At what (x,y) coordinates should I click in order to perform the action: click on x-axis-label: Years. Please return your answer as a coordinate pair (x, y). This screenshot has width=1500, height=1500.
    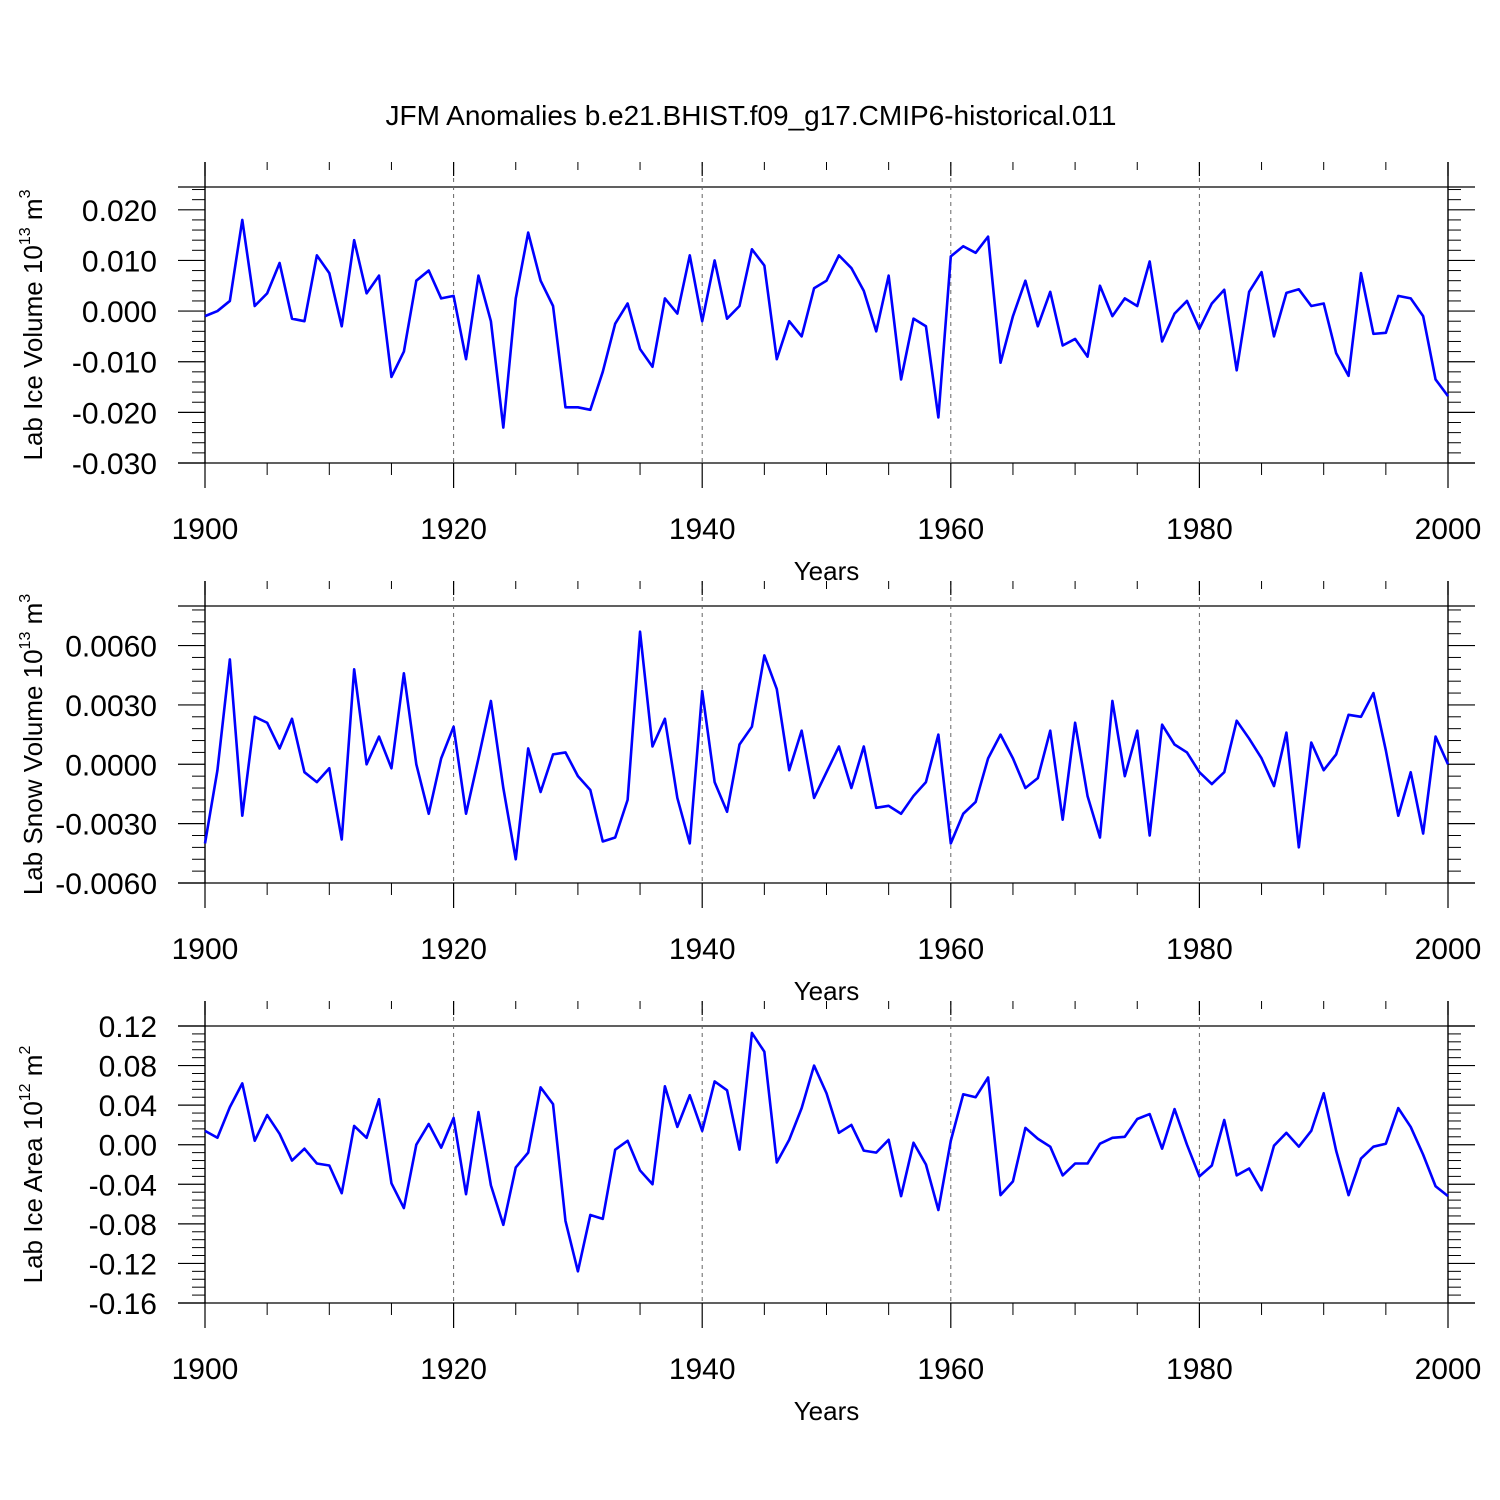
    Looking at the image, I should click on (827, 1411).